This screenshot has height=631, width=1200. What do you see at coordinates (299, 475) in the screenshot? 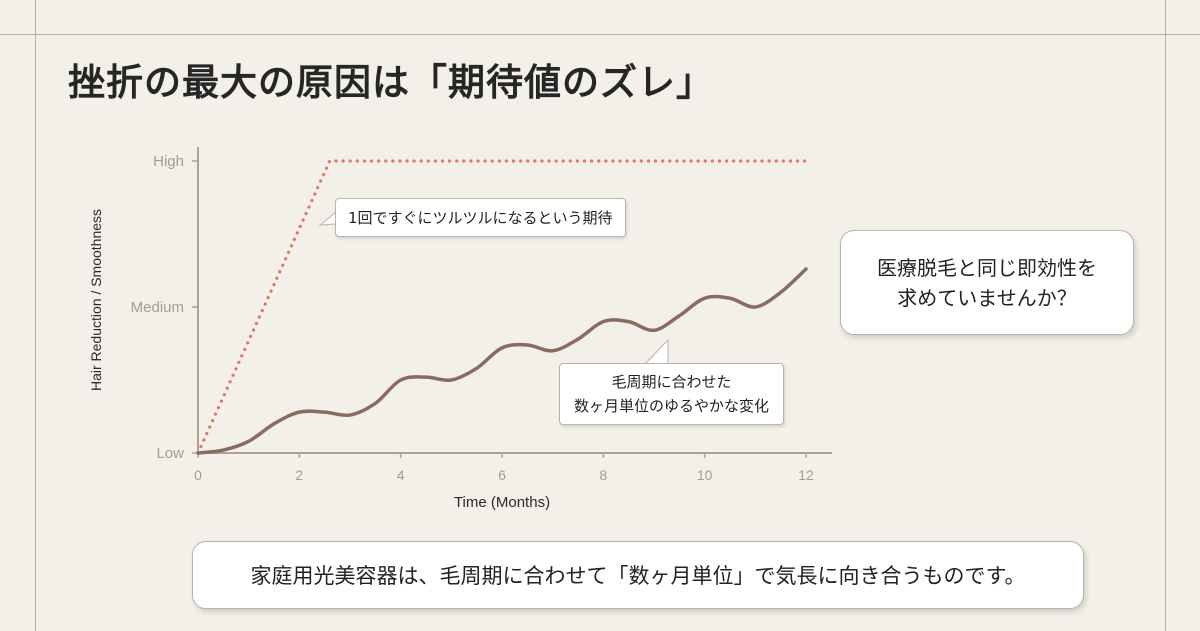
I see `x-tick-label: 2` at bounding box center [299, 475].